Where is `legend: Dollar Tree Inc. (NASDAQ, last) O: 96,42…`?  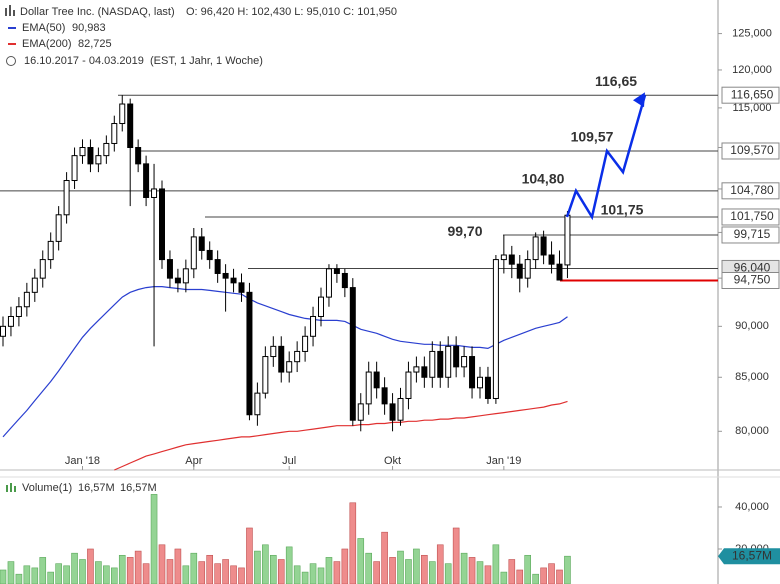 legend: Dollar Tree Inc. (NASDAQ, last) O: 96,42… is located at coordinates (201, 36).